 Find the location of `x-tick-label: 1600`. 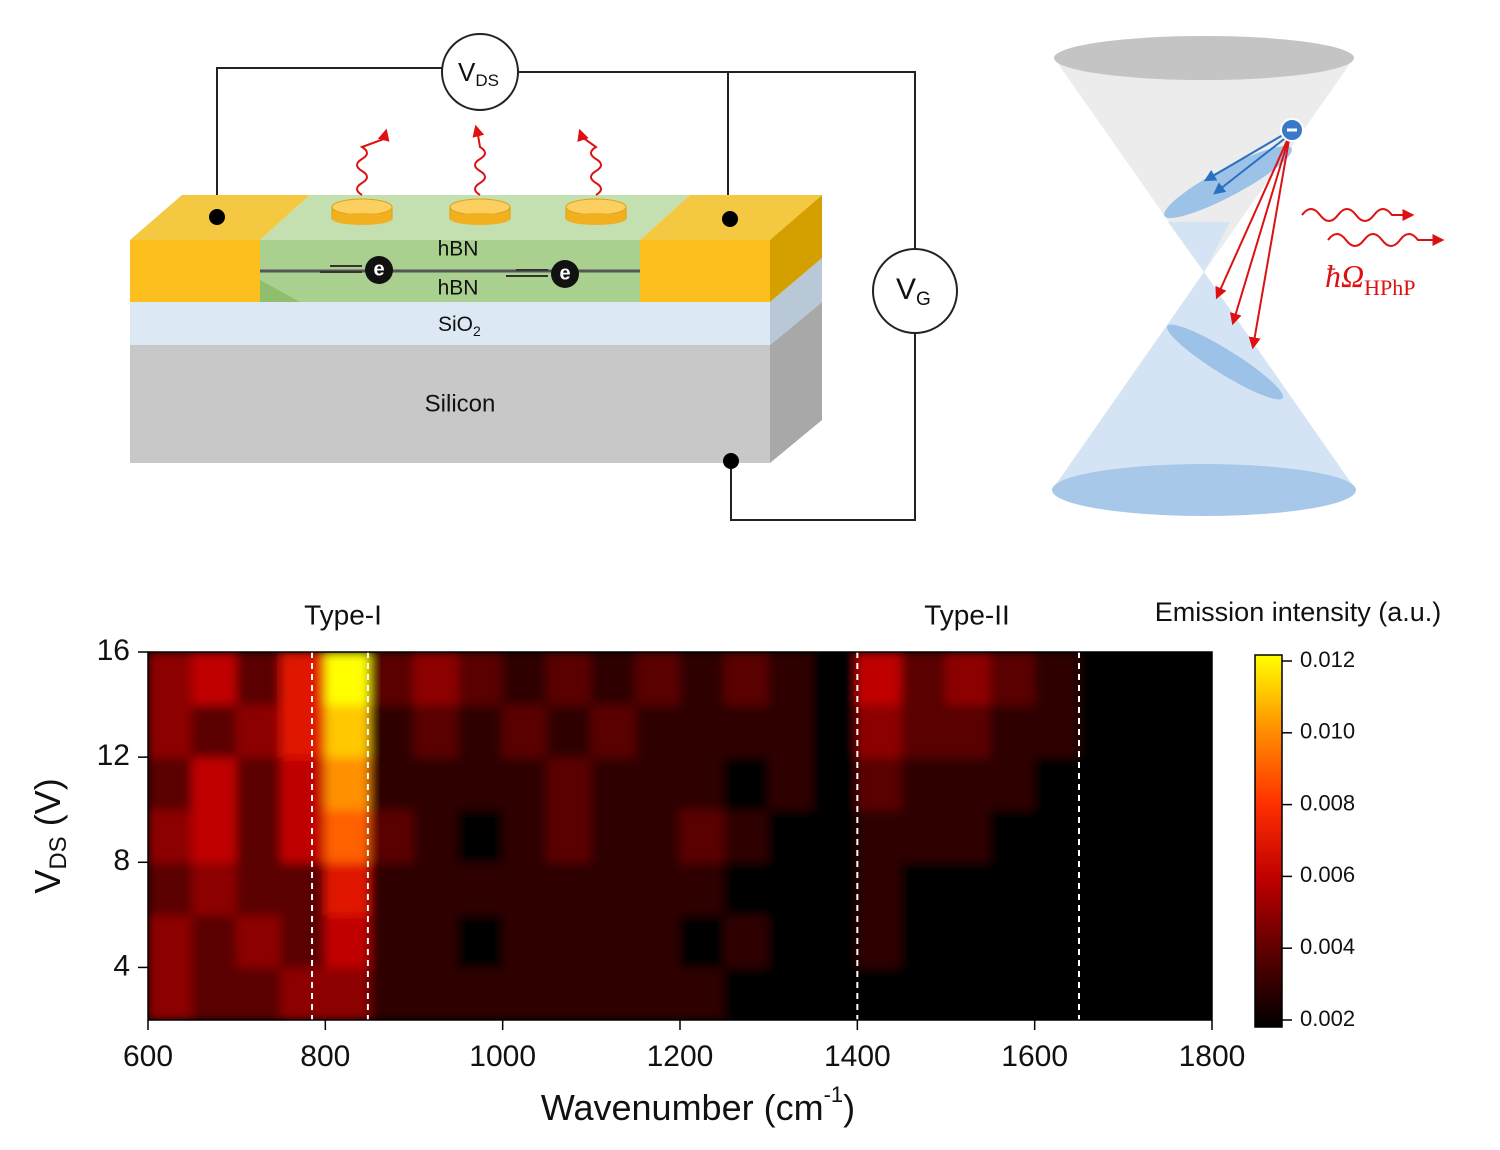

x-tick-label: 1600 is located at coordinates (1034, 1056).